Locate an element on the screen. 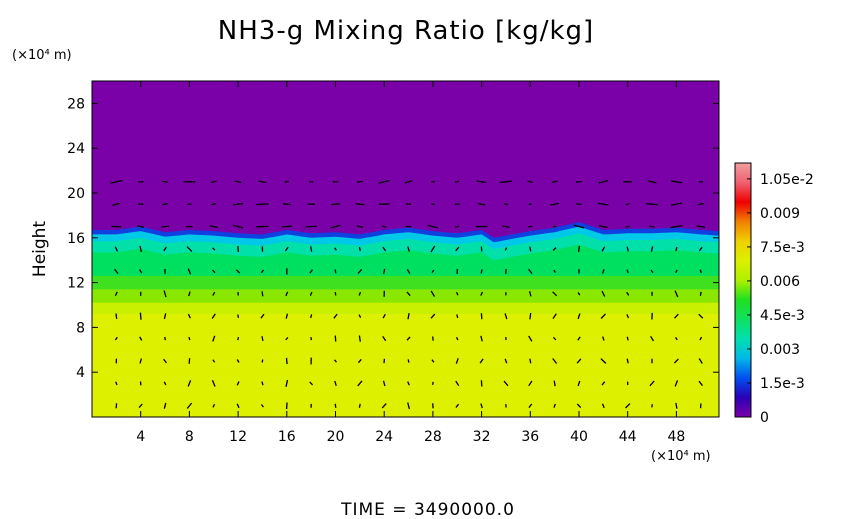 This screenshot has width=854, height=519. x-tick-label: 44 is located at coordinates (628, 437).